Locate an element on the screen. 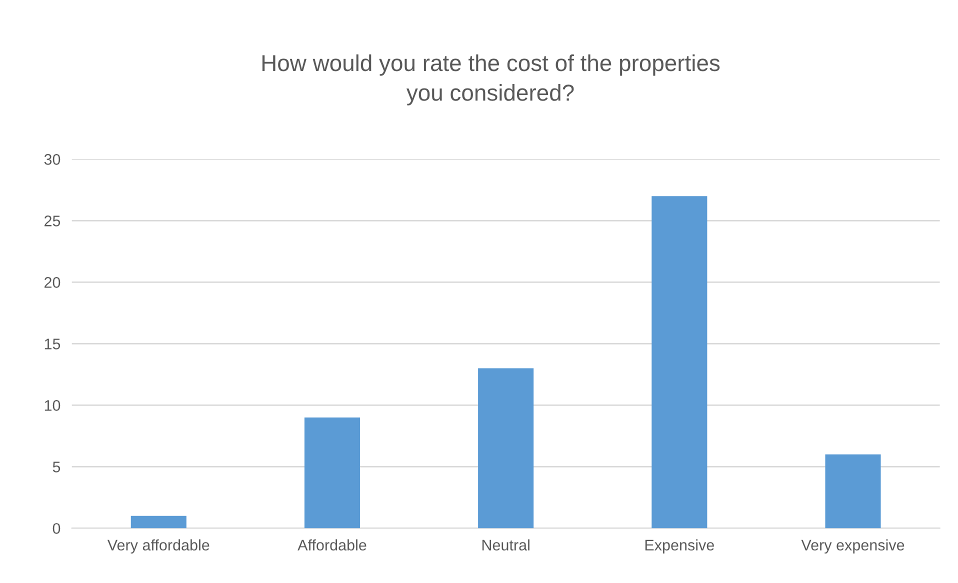  x-tick-label: Very expensive is located at coordinates (852, 546).